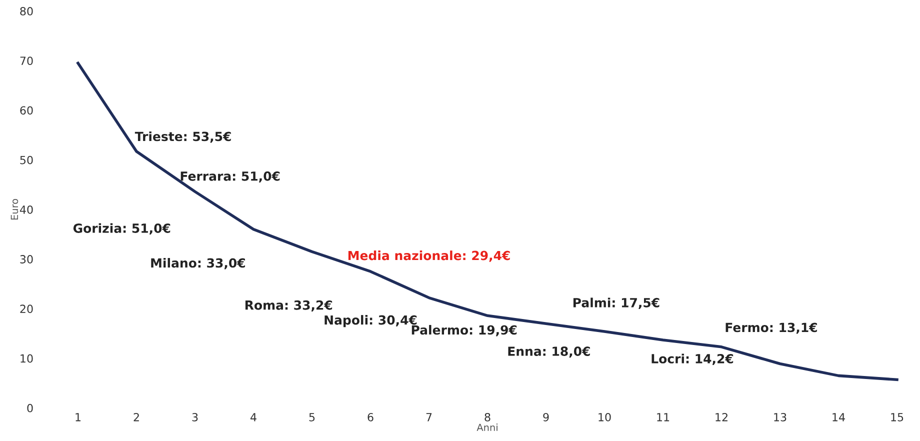  Describe the element at coordinates (198, 264) in the screenshot. I see `annotation: Milano: 33,0€` at that location.